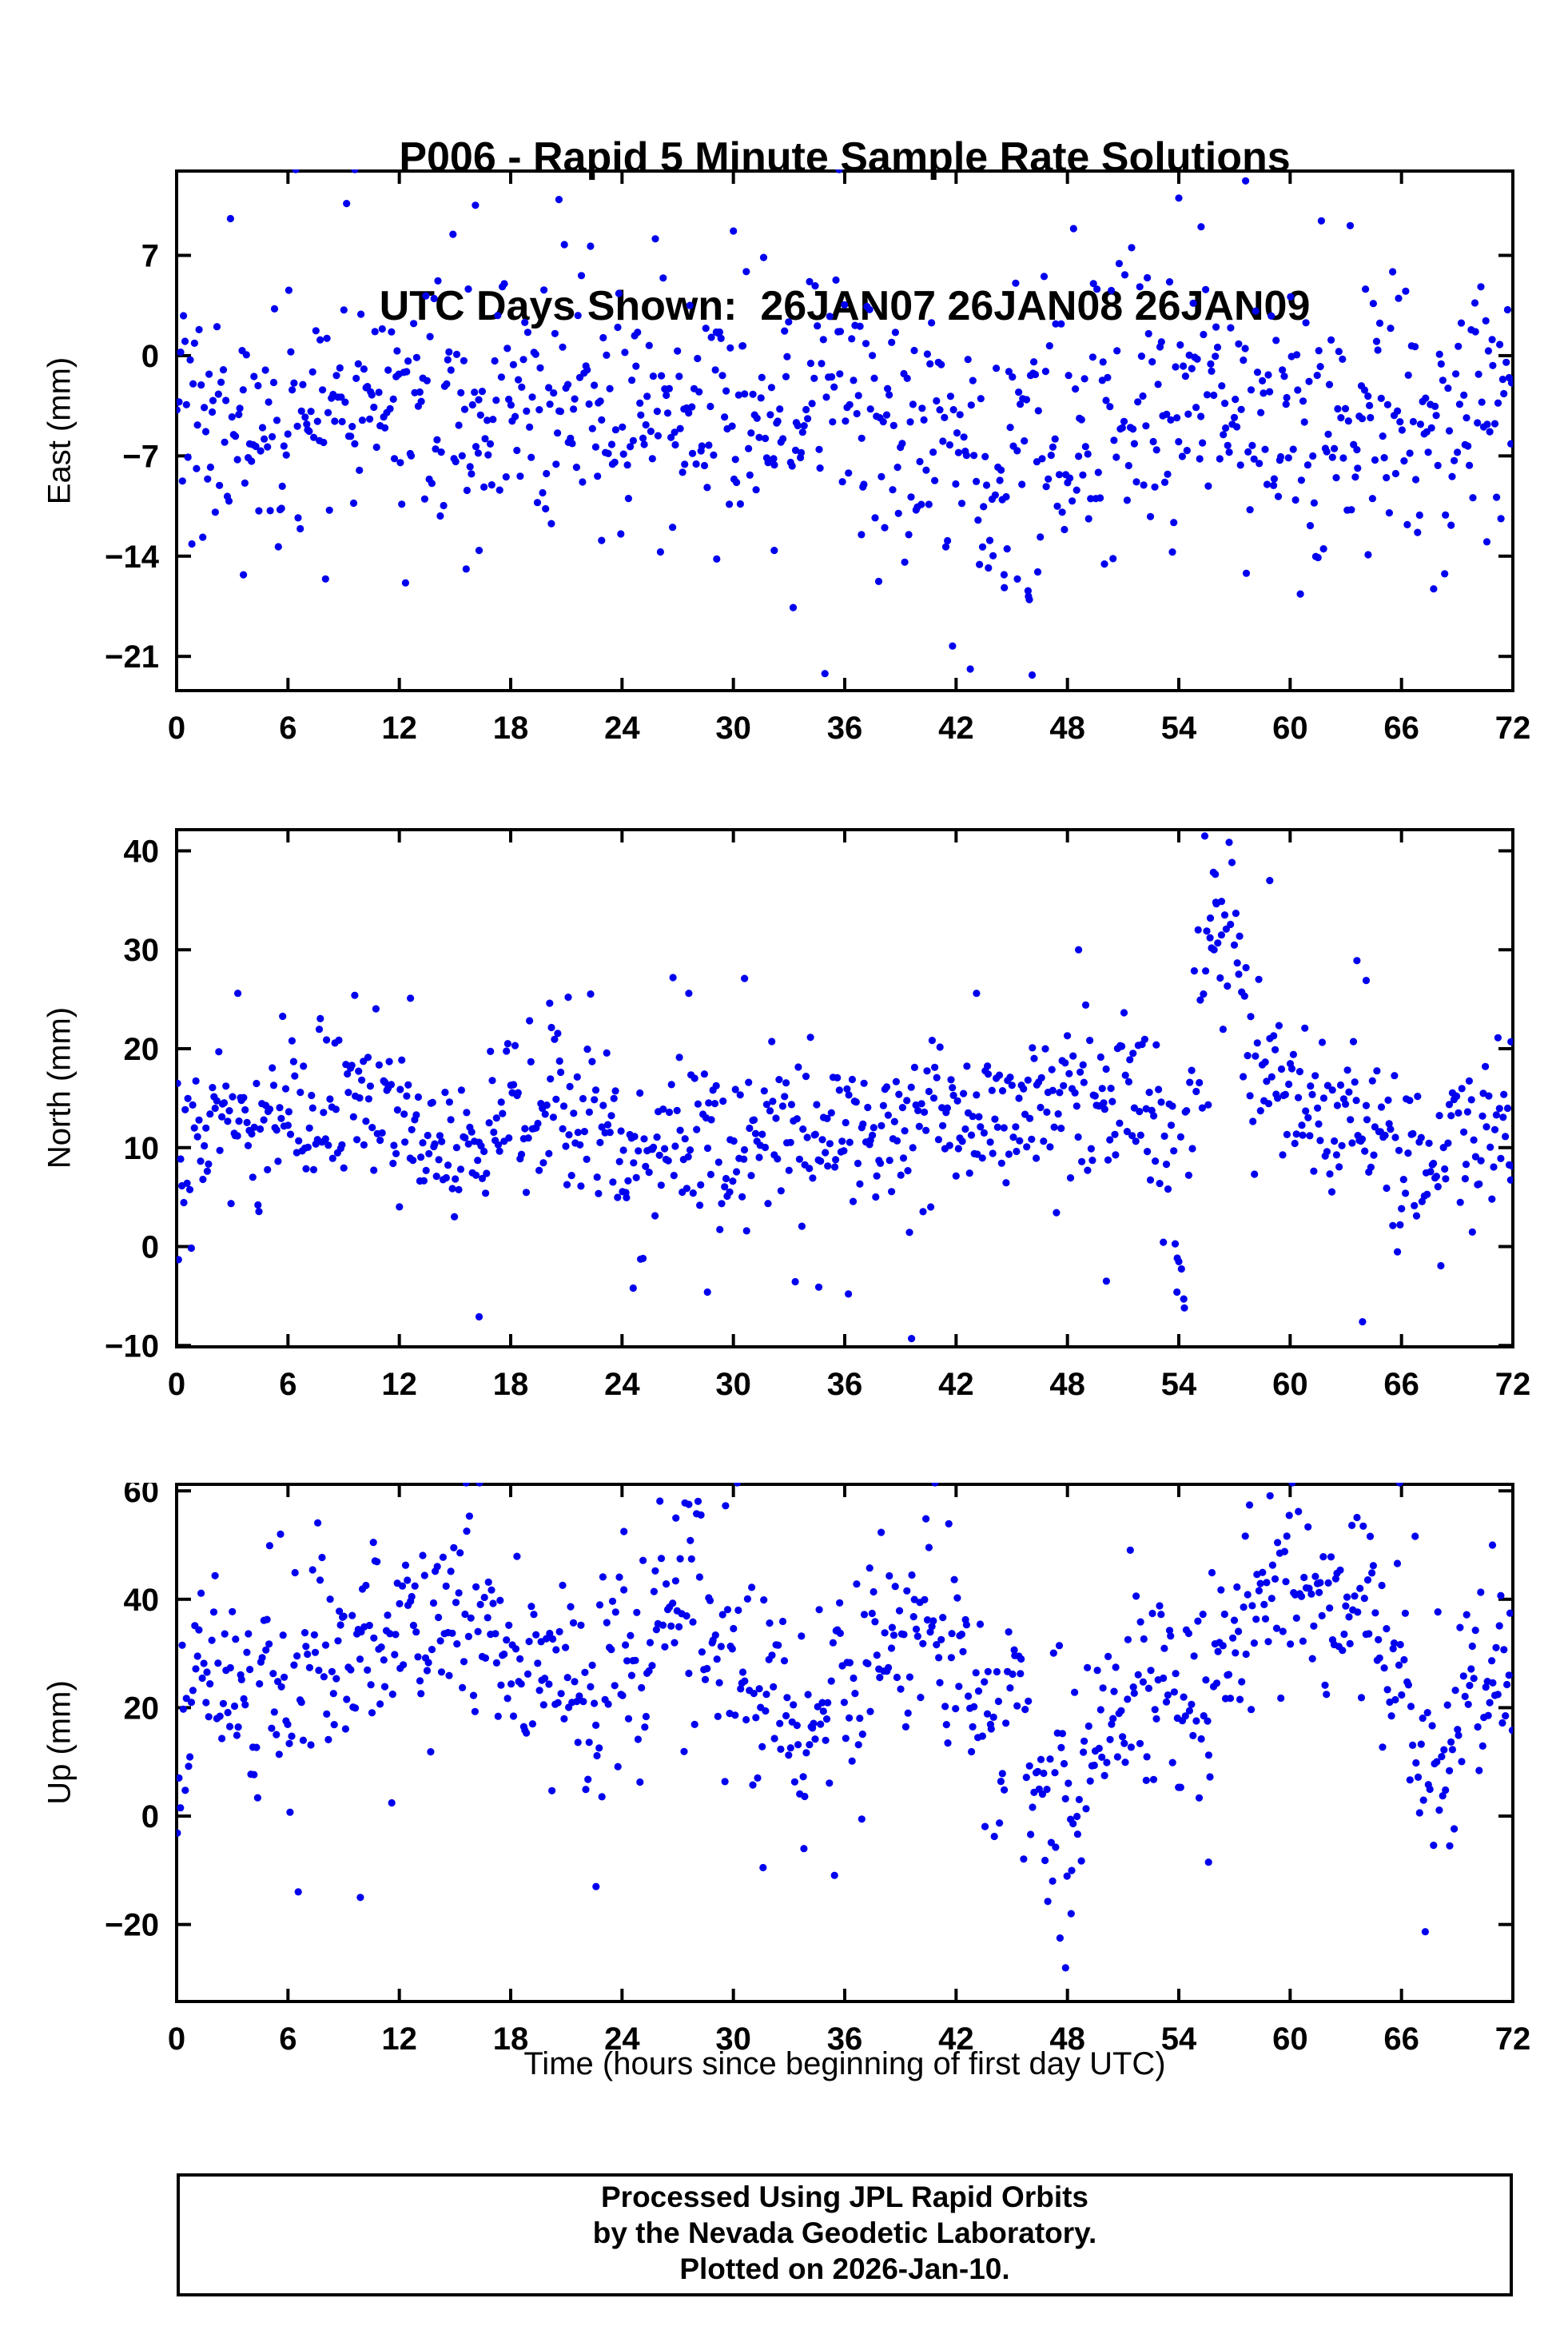 The image size is (1568, 2346). Describe the element at coordinates (140, 457) in the screenshot. I see `svg-text: −7` at that location.